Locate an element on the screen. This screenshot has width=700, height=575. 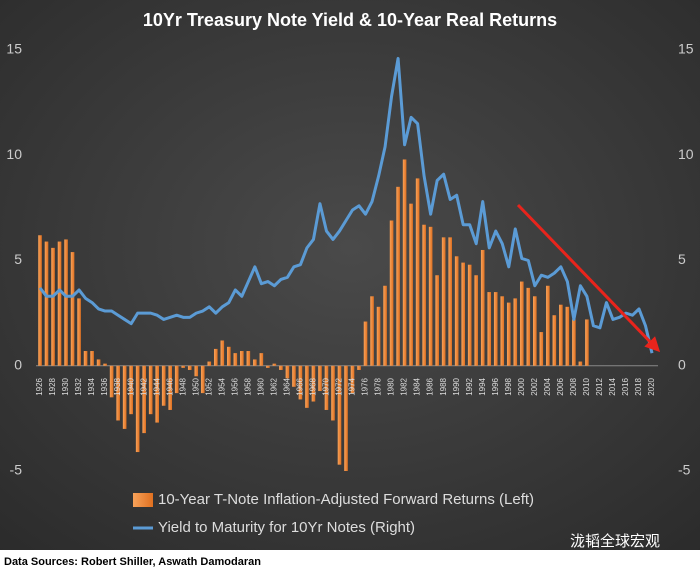
x-tick-label: 1940 is located at coordinates (130, 386).